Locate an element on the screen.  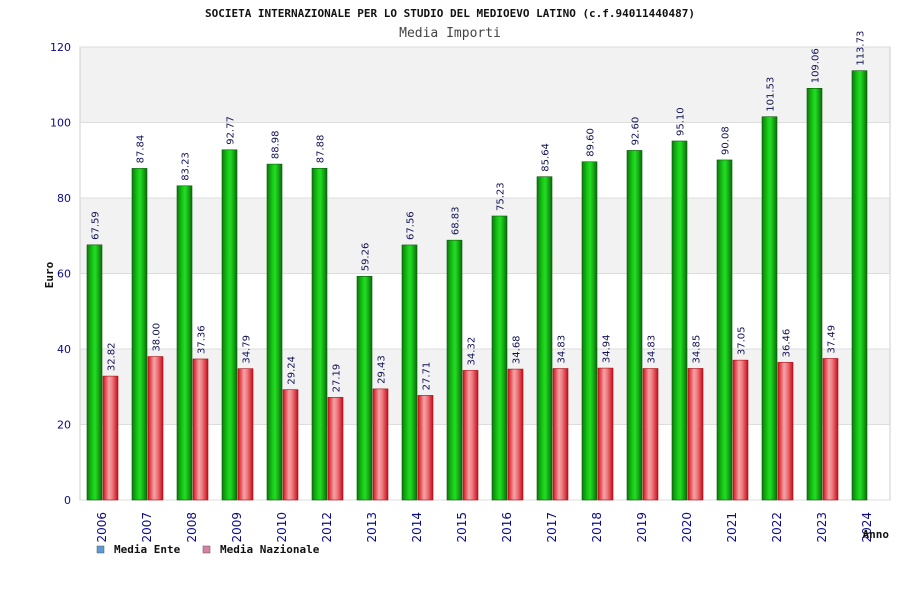
data-label: 109.06 is located at coordinates (816, 65).